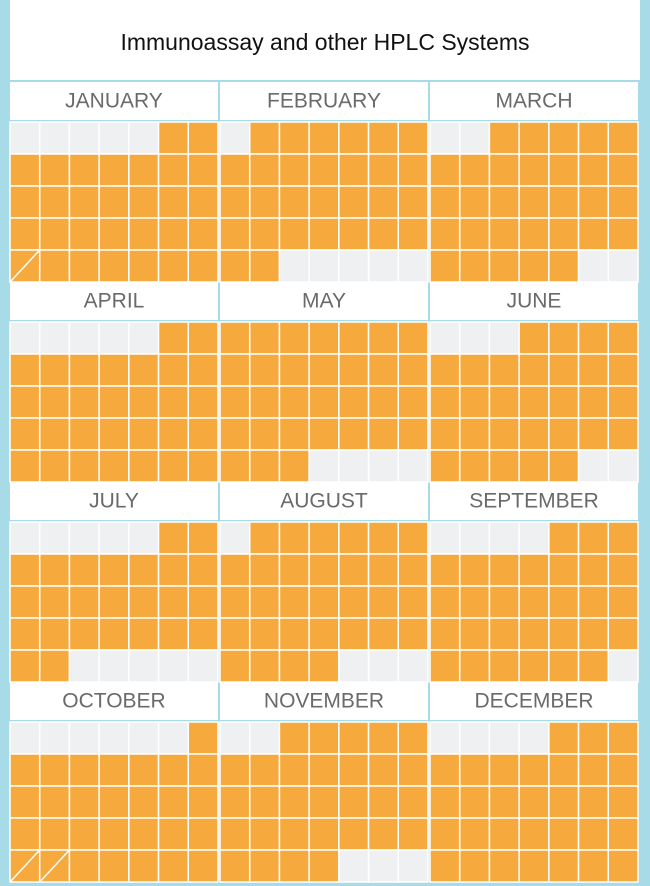 This screenshot has height=886, width=650. What do you see at coordinates (114, 501) in the screenshot?
I see `month-name: JULY` at bounding box center [114, 501].